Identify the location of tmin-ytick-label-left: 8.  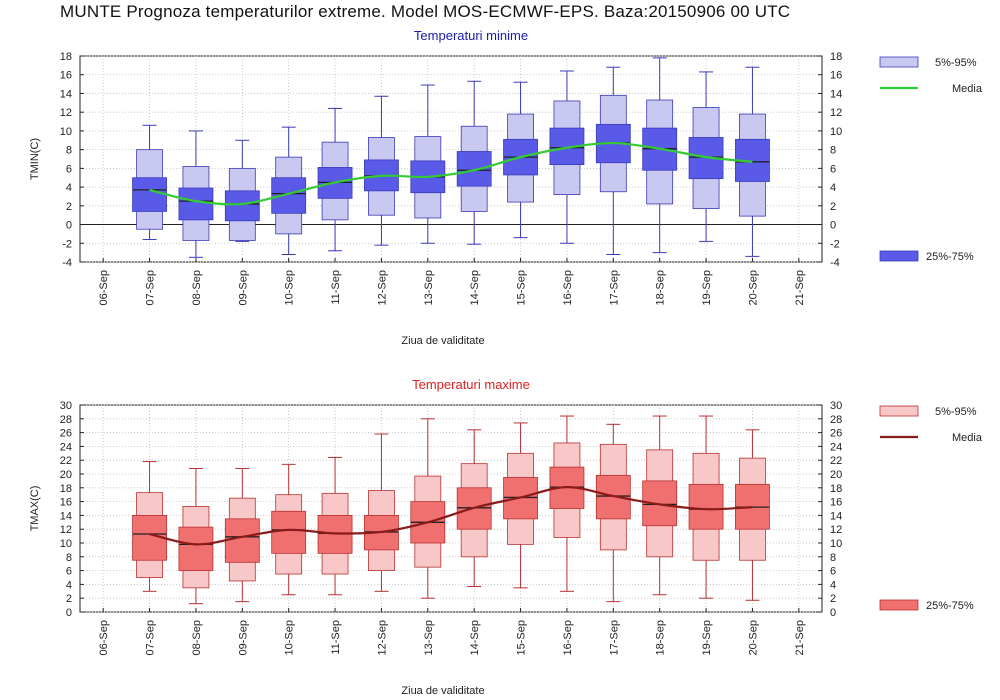
(69, 151).